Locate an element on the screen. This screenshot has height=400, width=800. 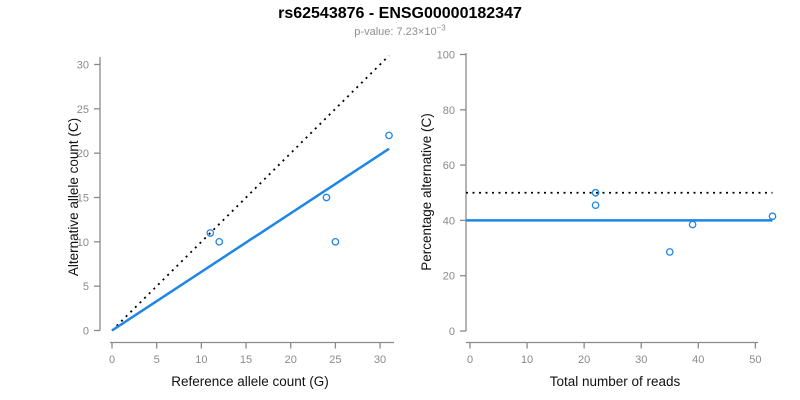
y-tick-label: 80 is located at coordinates (449, 111).